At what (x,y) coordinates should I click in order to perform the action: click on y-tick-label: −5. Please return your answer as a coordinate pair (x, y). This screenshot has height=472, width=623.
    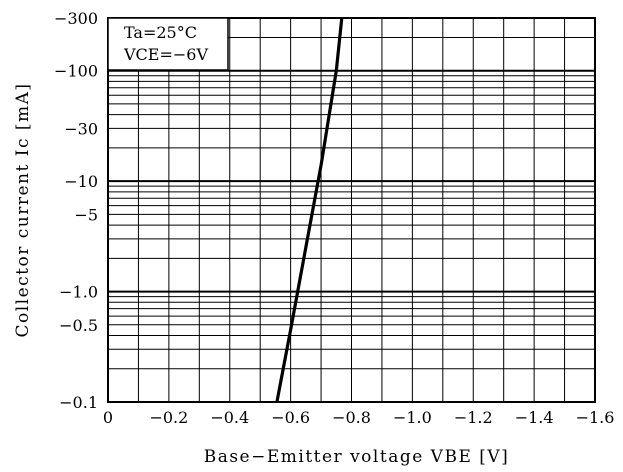
    Looking at the image, I should click on (86, 214).